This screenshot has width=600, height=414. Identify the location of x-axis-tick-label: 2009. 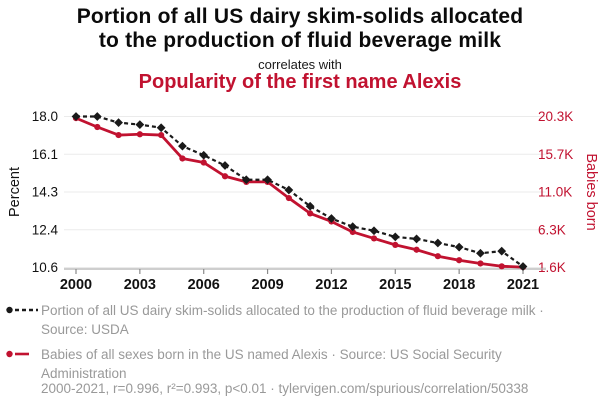
(267, 285).